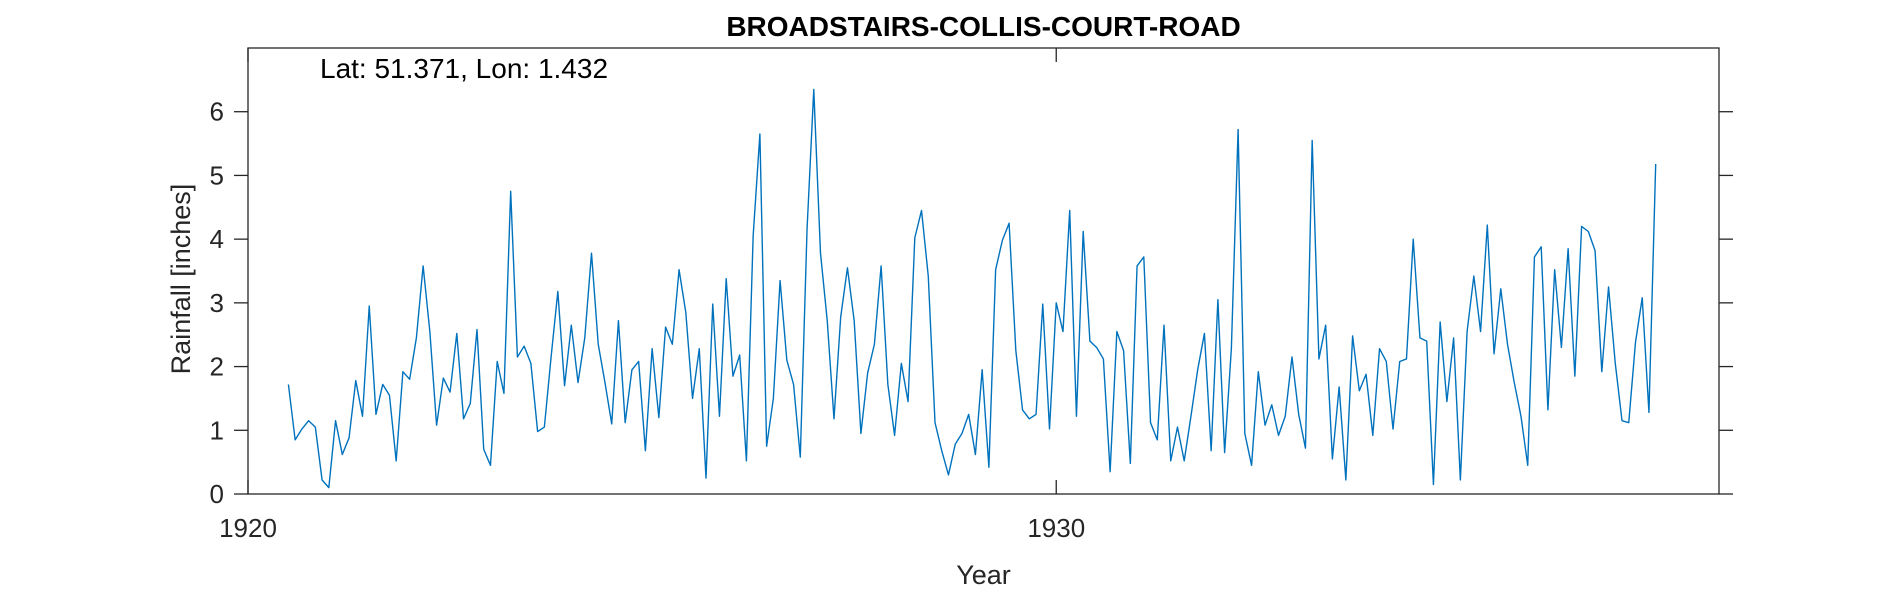 The height and width of the screenshot is (596, 1890). Describe the element at coordinates (248, 528) in the screenshot. I see `x-tick-label: 1920` at that location.